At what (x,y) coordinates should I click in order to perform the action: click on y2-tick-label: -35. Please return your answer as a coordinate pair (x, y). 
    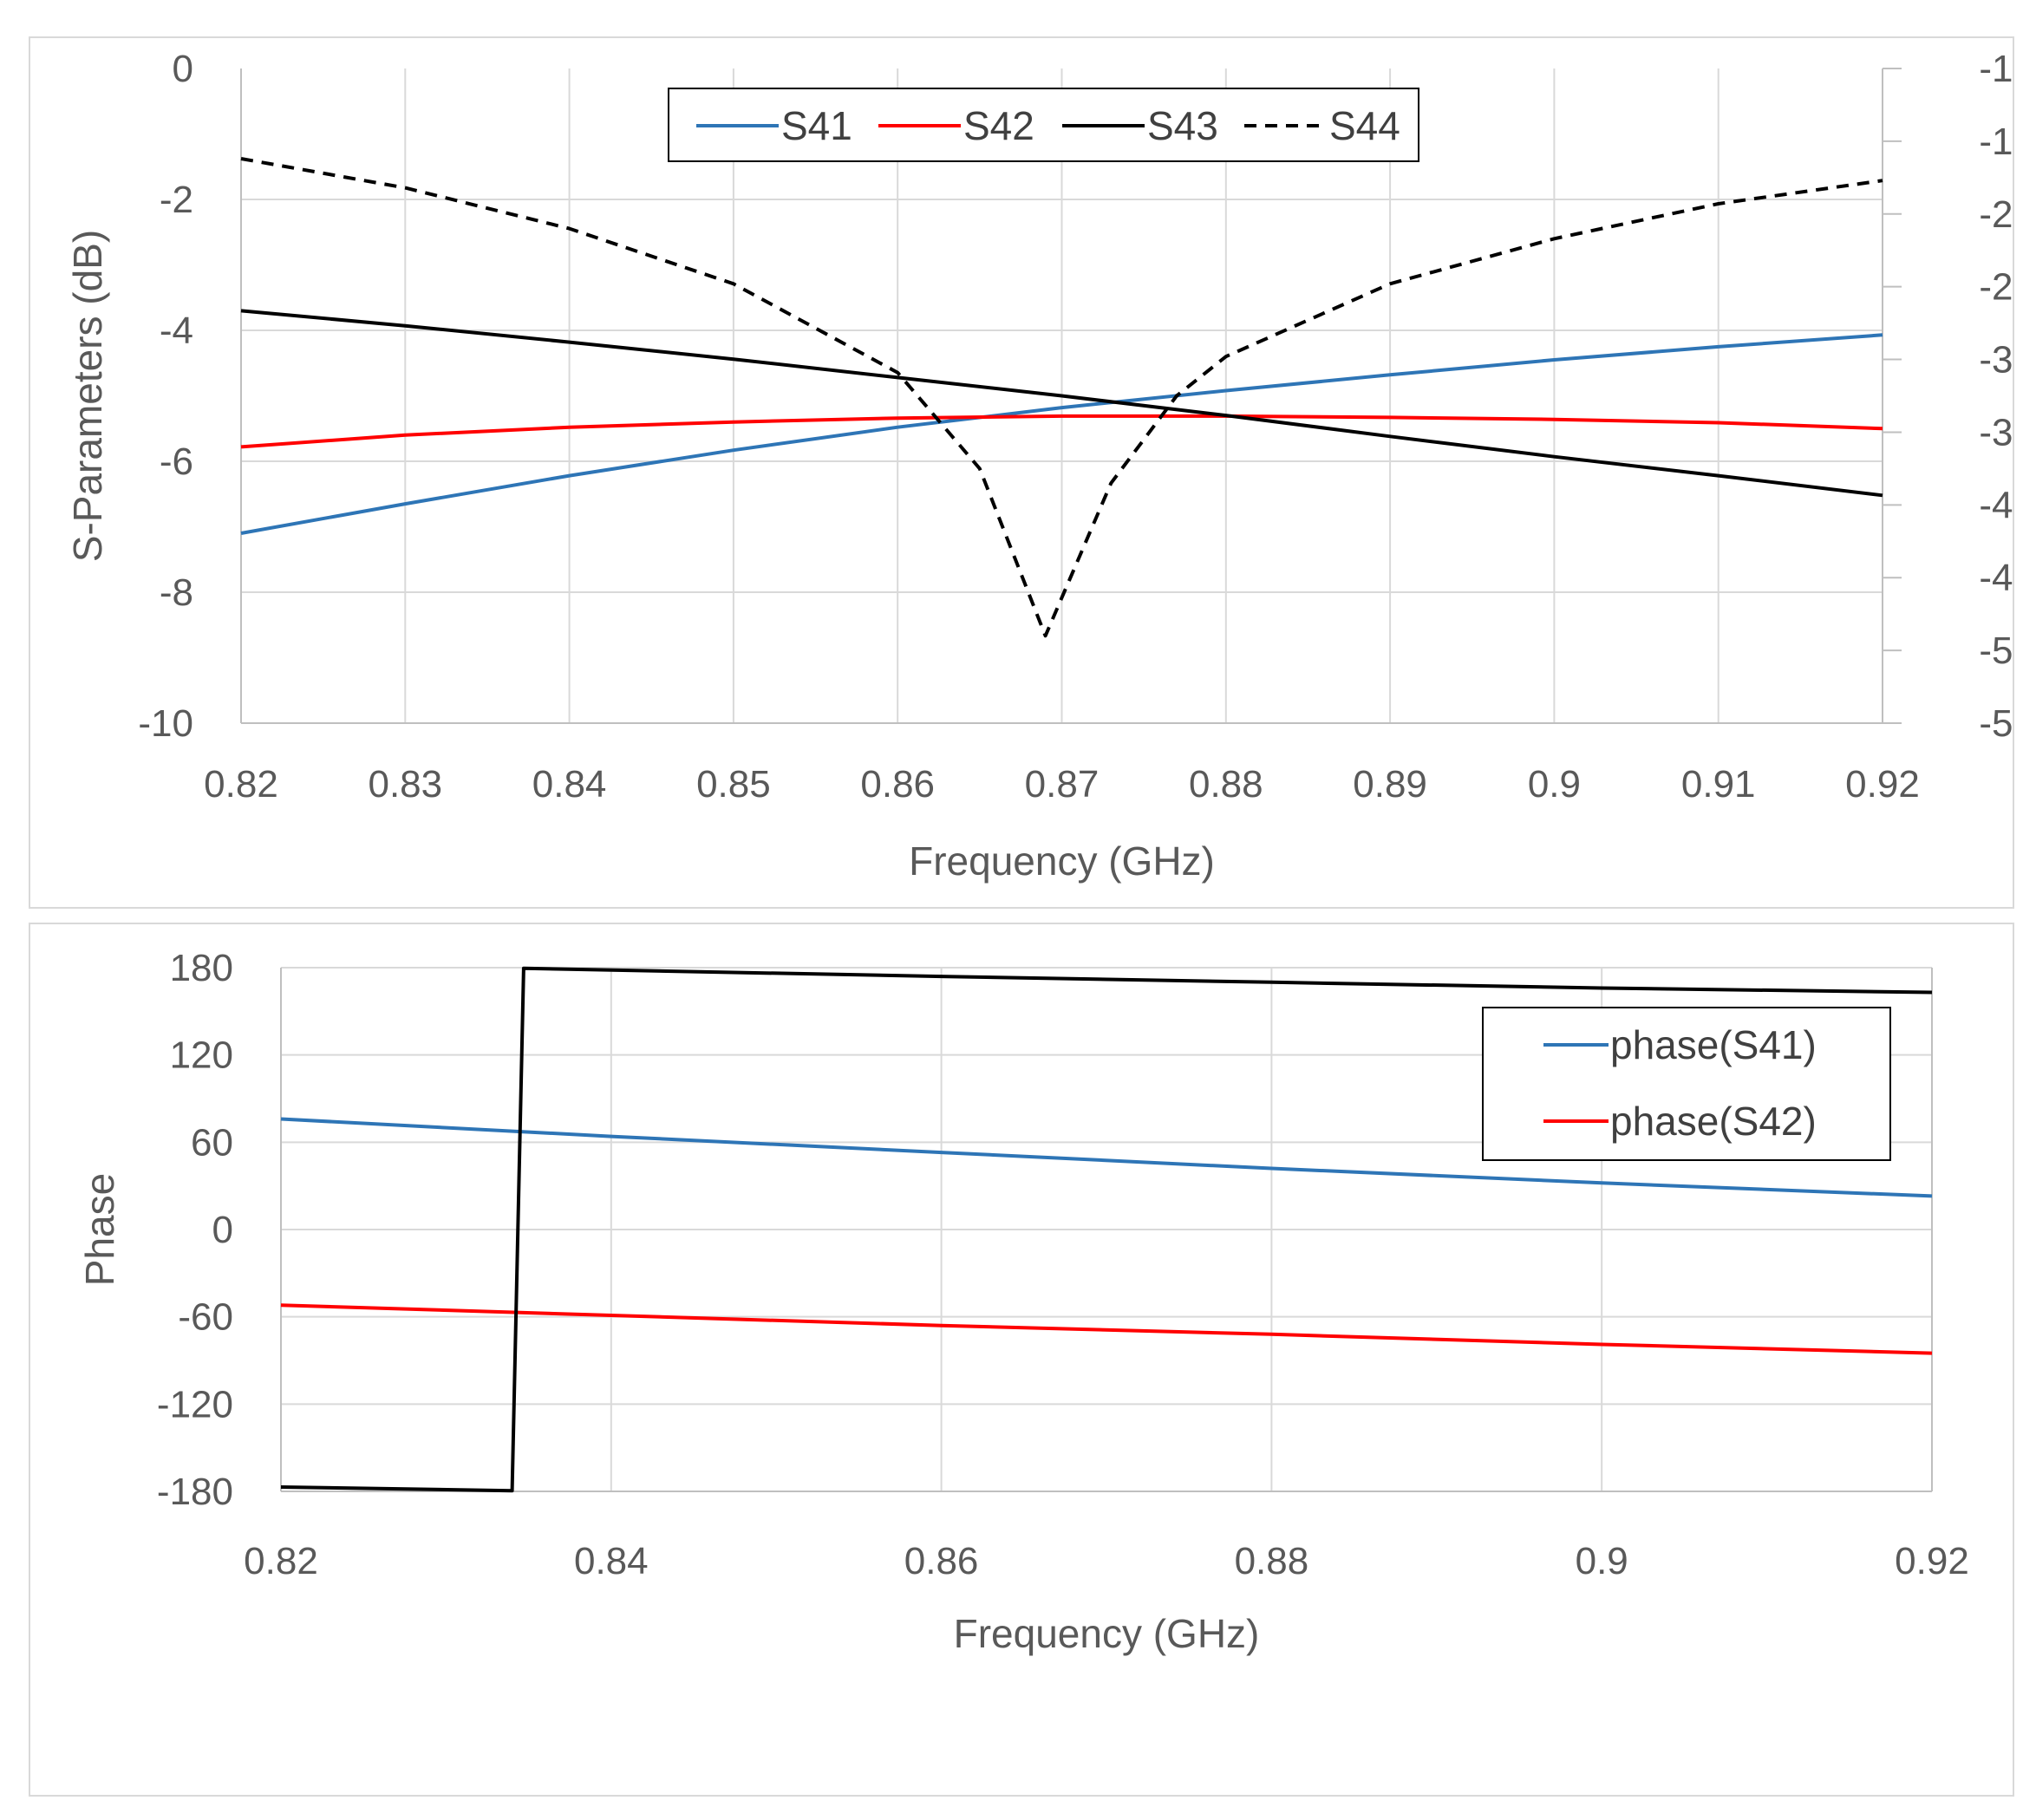
    Looking at the image, I should click on (1996, 432).